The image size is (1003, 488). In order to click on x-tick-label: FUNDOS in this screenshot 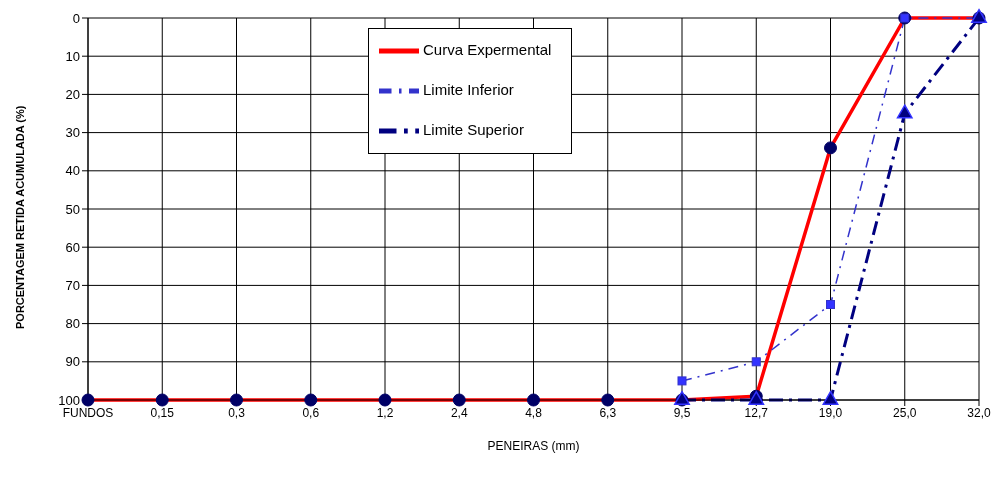, I will do `click(88, 412)`.